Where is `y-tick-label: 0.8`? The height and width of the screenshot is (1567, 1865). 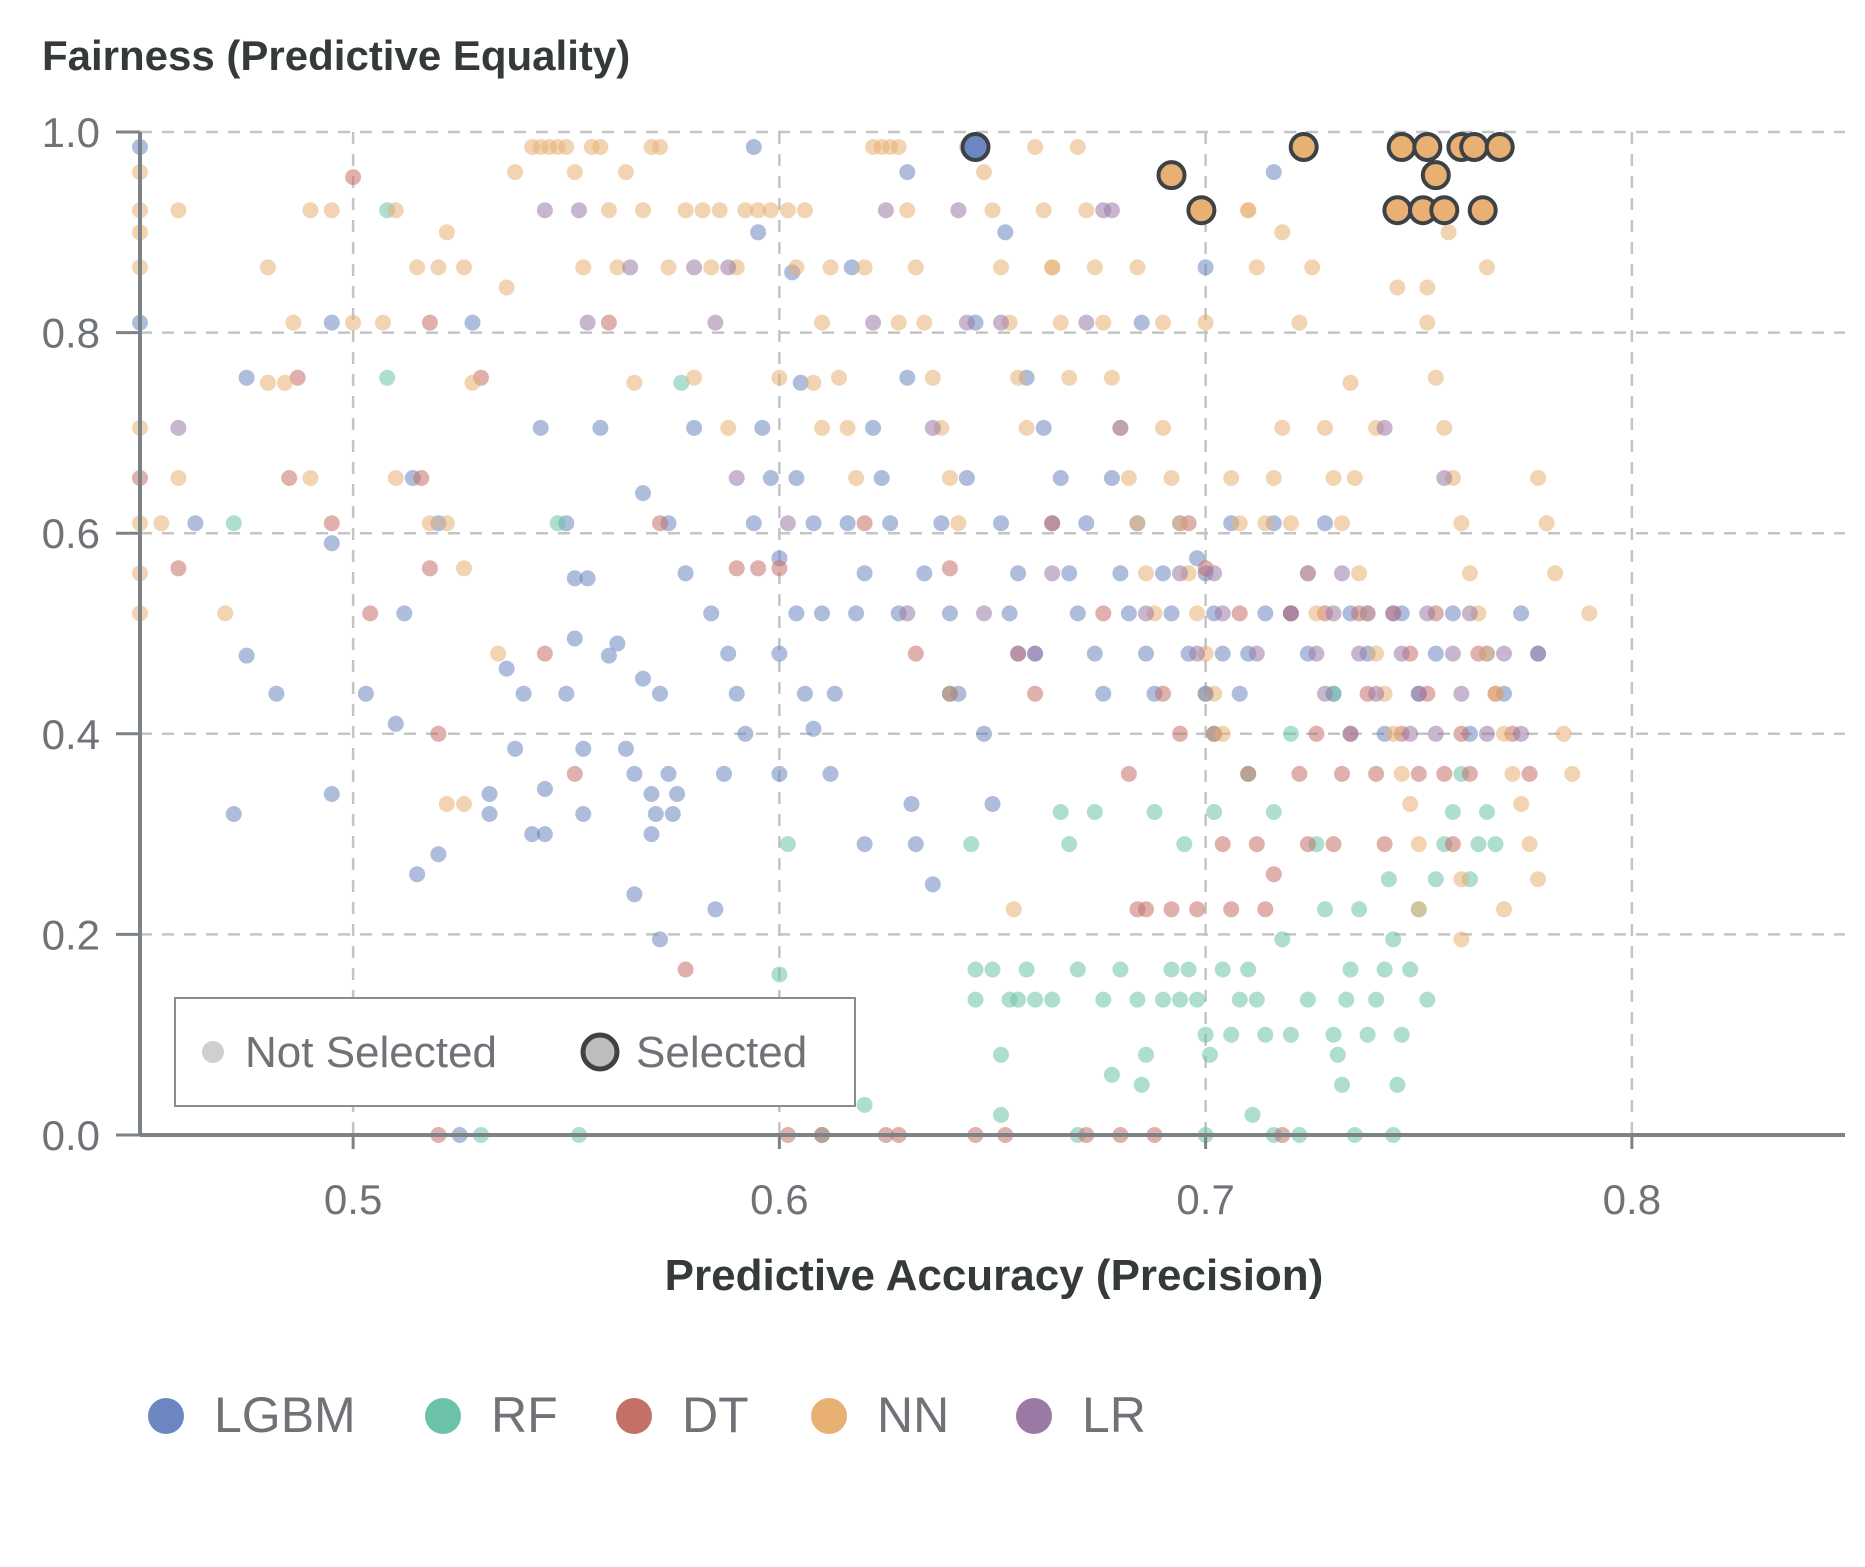 y-tick-label: 0.8 is located at coordinates (71, 333).